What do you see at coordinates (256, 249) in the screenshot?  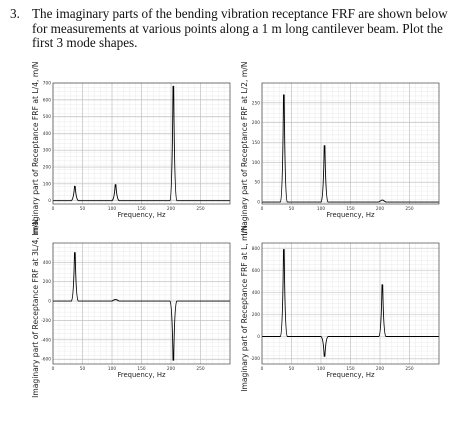 I see `y-tick-label: 800` at bounding box center [256, 249].